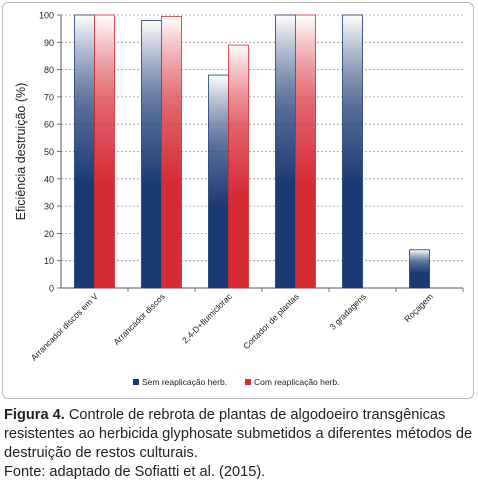 The width and height of the screenshot is (478, 484). I want to click on y-axis-label: Eficiência destruição (%), so click(21, 152).